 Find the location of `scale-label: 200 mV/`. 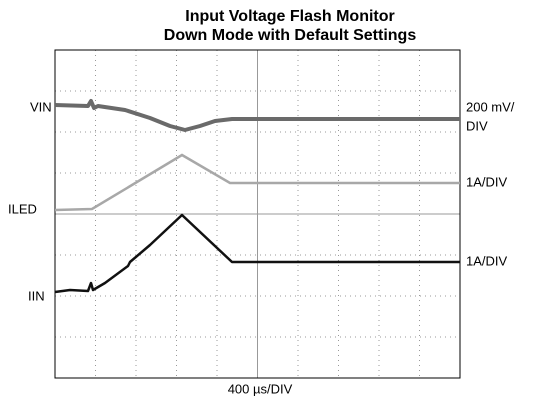

scale-label: 200 mV/ is located at coordinates (490, 106).